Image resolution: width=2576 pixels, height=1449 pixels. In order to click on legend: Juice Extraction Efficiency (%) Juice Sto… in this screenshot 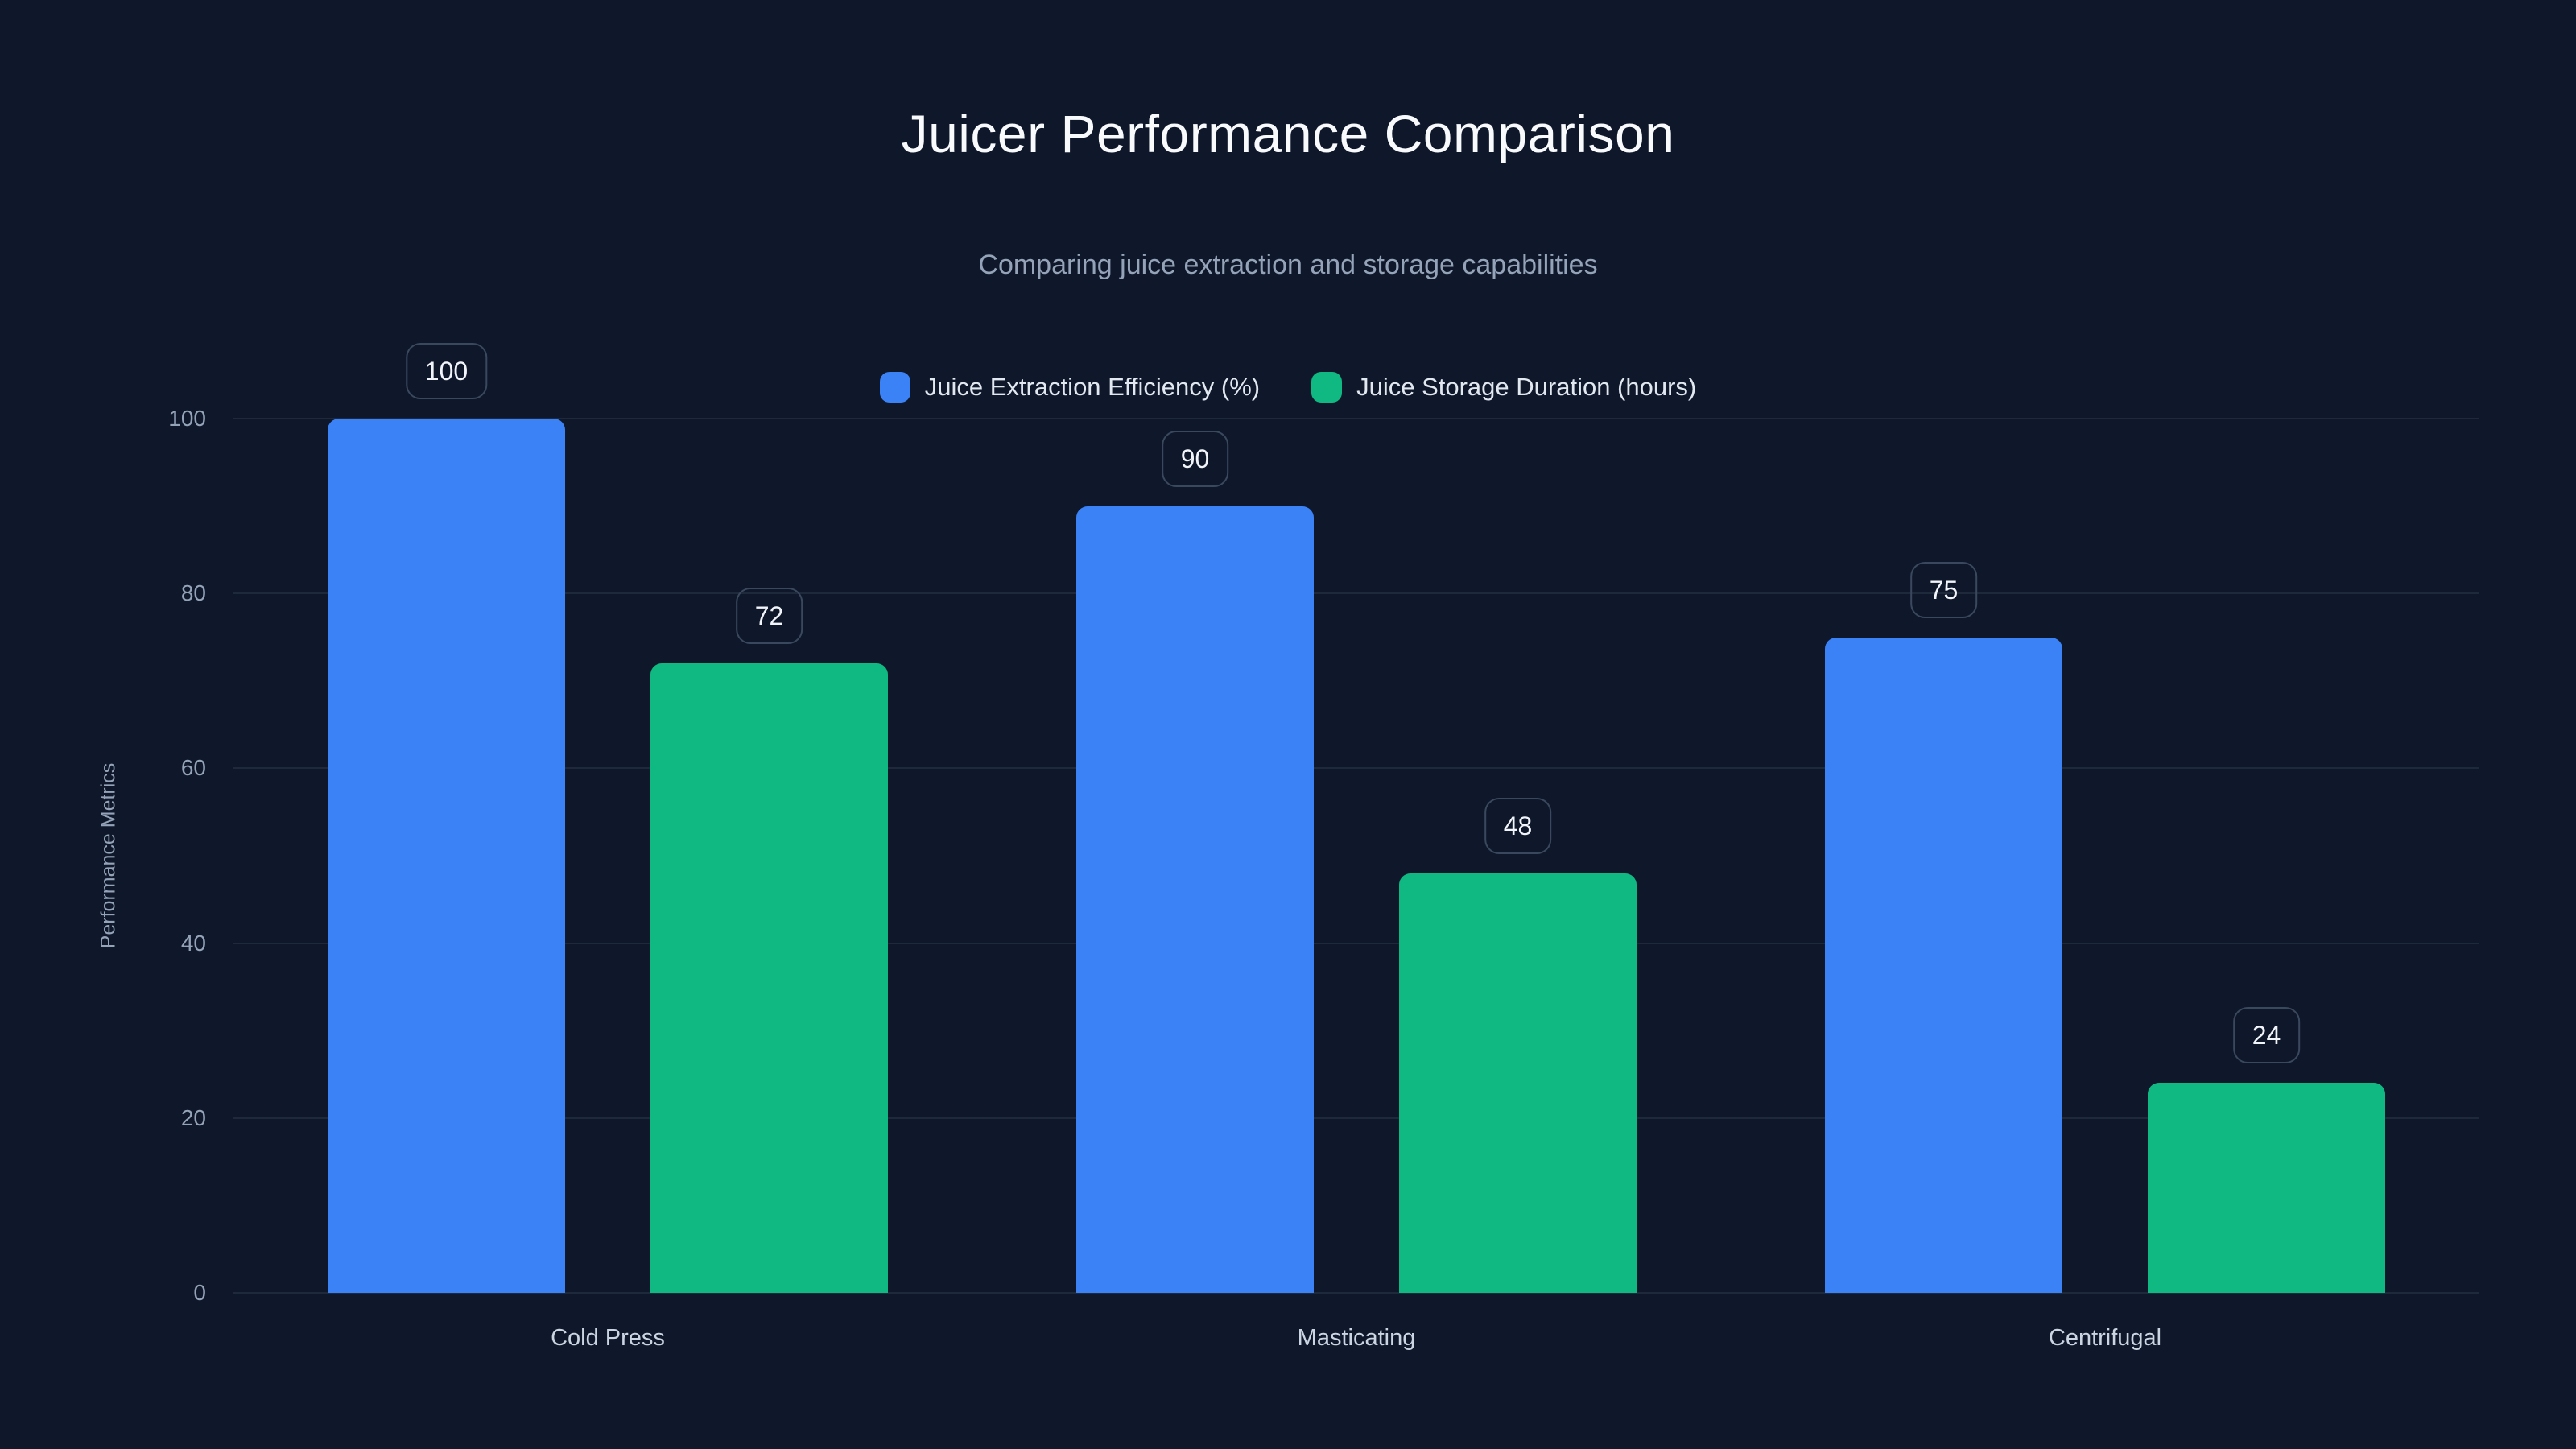, I will do `click(1288, 387)`.